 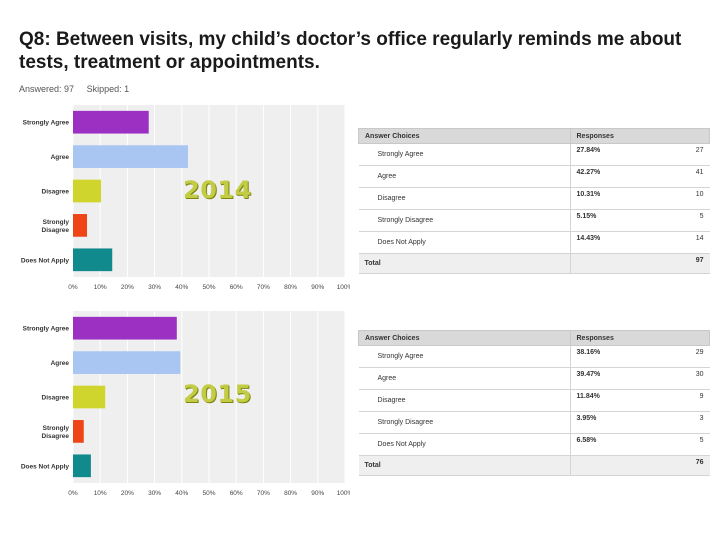 What do you see at coordinates (615, 400) in the screenshot?
I see `row-percent: 11.84%` at bounding box center [615, 400].